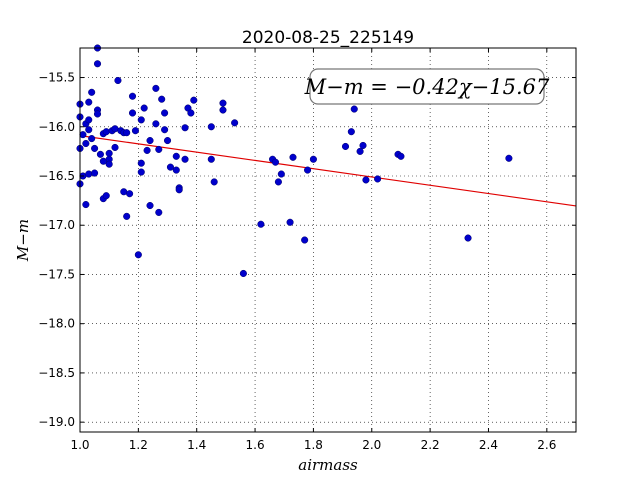  Describe the element at coordinates (328, 38) in the screenshot. I see `chart-title: 2020-08-25_225149` at that location.